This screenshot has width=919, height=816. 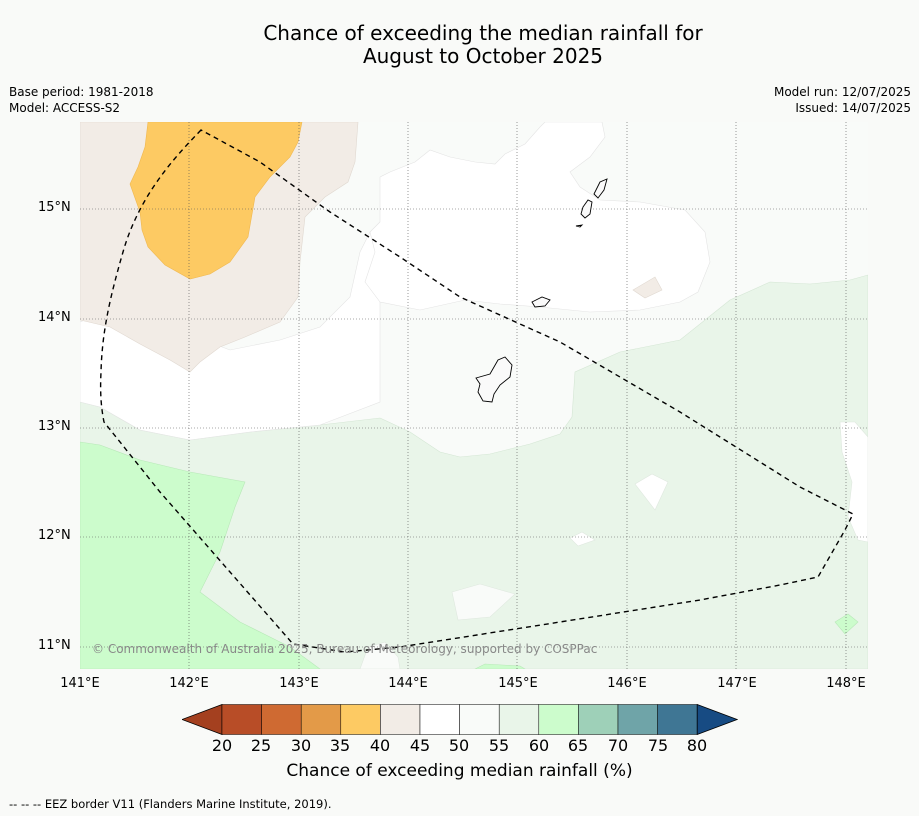 I want to click on lon-label-148e: 148°E, so click(x=846, y=683).